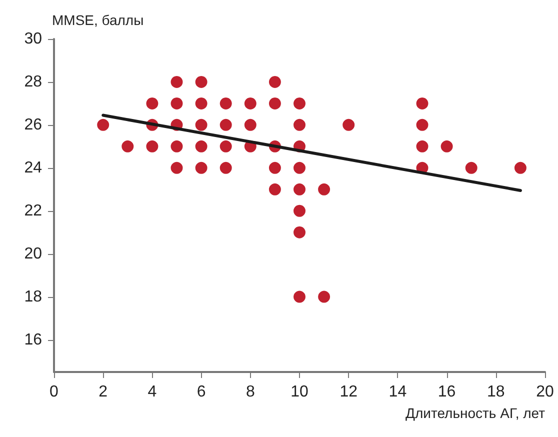  I want to click on y-tick-label: 26, so click(33, 125).